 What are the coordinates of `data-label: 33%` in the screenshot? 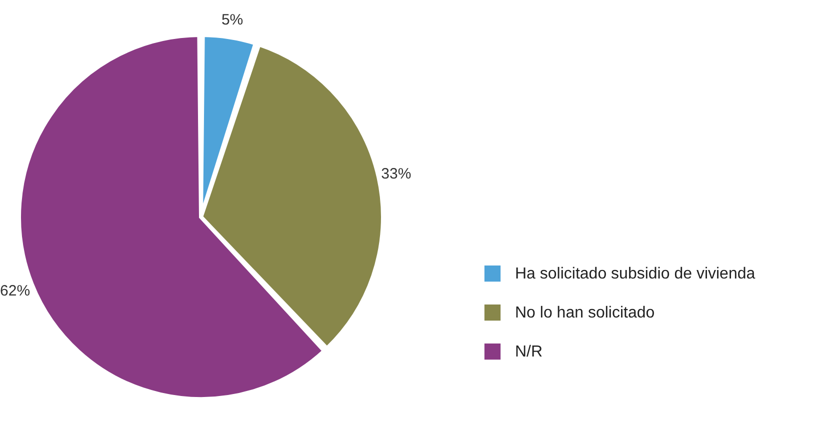 It's located at (396, 173).